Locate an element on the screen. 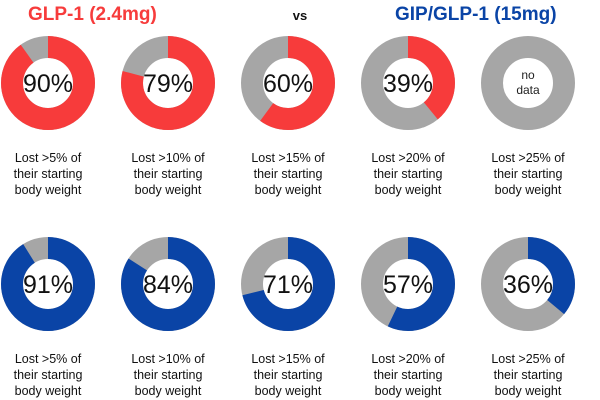 The image size is (600, 400). donut-gip-4: 57% Lost >20% of their starting body weight is located at coordinates (408, 316).